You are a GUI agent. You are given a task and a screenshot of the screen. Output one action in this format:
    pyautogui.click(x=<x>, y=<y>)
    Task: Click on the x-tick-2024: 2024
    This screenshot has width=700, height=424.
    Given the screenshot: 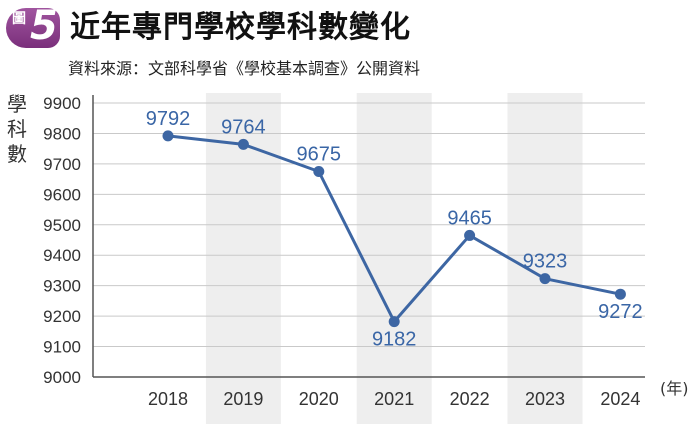 What is the action you would take?
    pyautogui.click(x=620, y=399)
    